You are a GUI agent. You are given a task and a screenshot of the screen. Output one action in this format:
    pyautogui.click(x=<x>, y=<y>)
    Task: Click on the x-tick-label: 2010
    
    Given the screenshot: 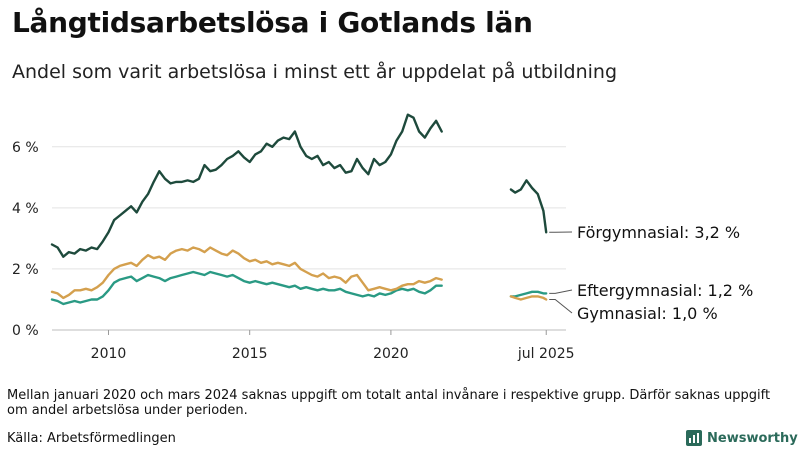 What is the action you would take?
    pyautogui.click(x=109, y=354)
    